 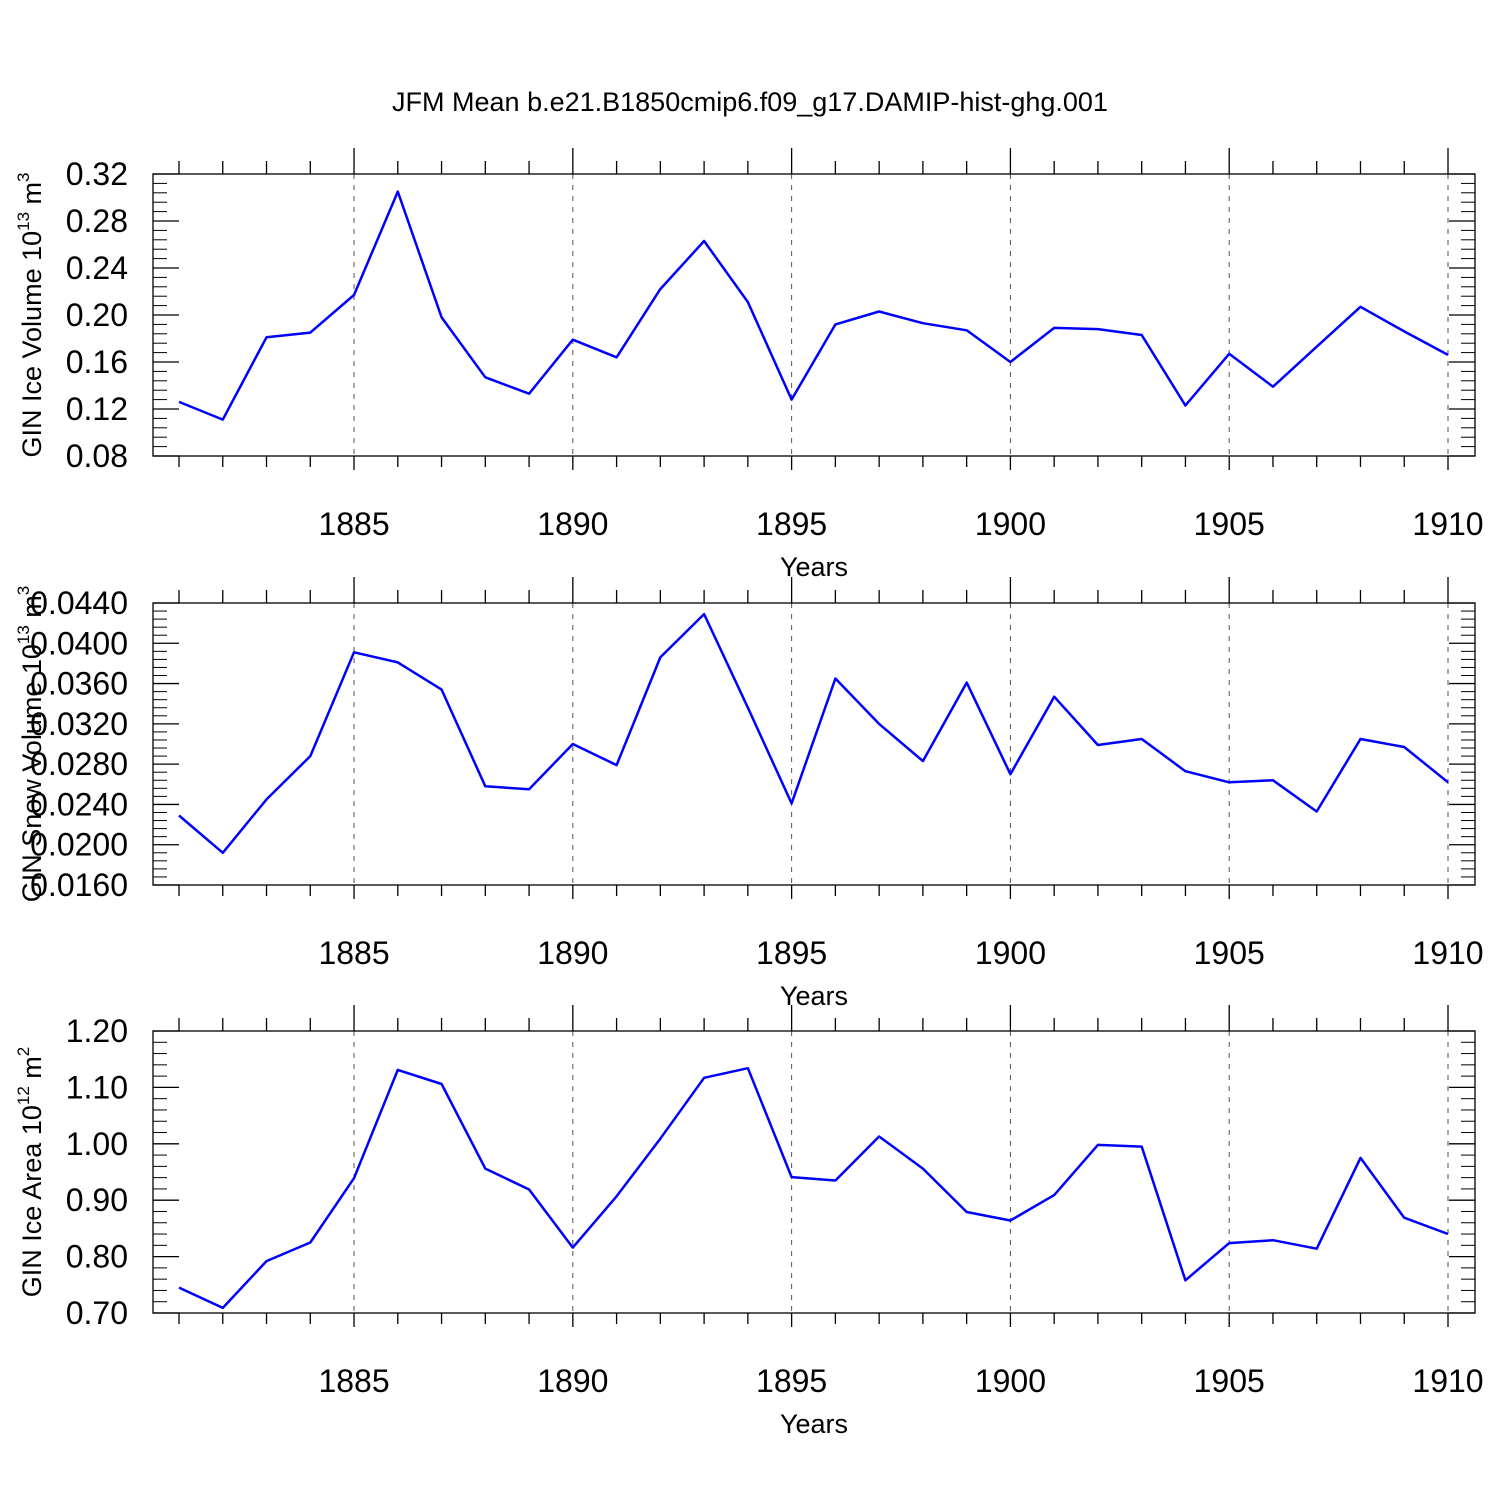 I want to click on y-tick-label: 0.24, so click(x=97, y=268).